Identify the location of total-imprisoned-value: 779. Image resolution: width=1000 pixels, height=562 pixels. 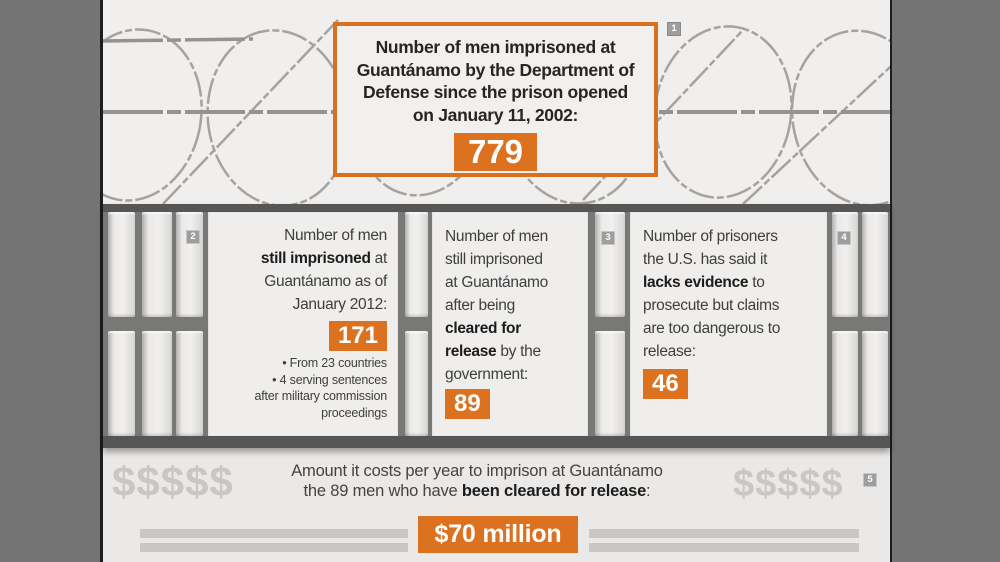
(495, 152).